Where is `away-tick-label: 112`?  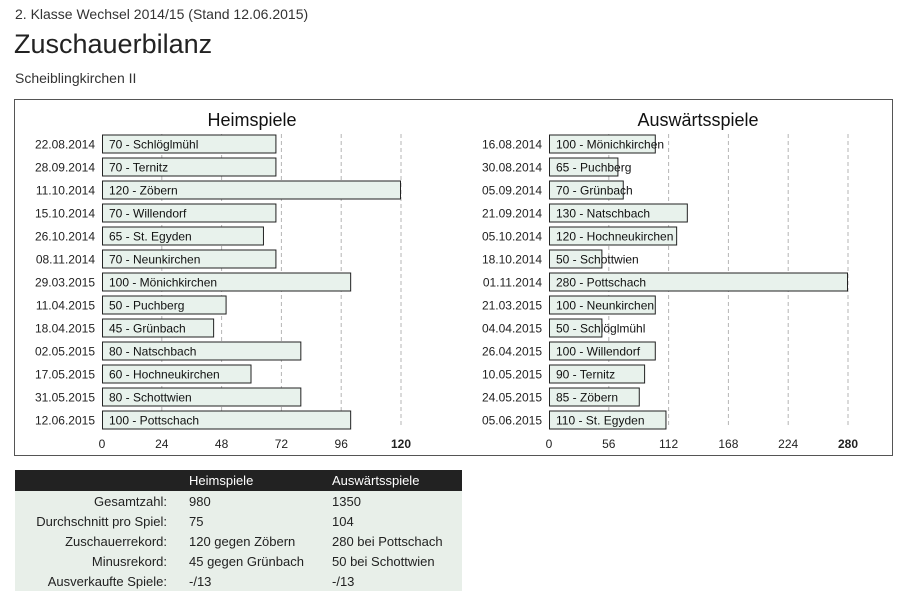
away-tick-label: 112 is located at coordinates (668, 444).